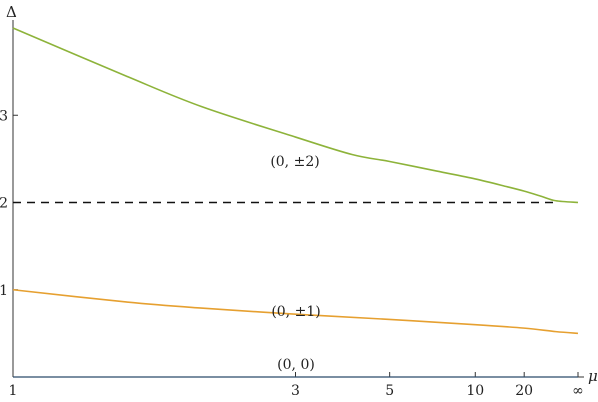  What do you see at coordinates (13, 391) in the screenshot?
I see `x-tick-label: 1` at bounding box center [13, 391].